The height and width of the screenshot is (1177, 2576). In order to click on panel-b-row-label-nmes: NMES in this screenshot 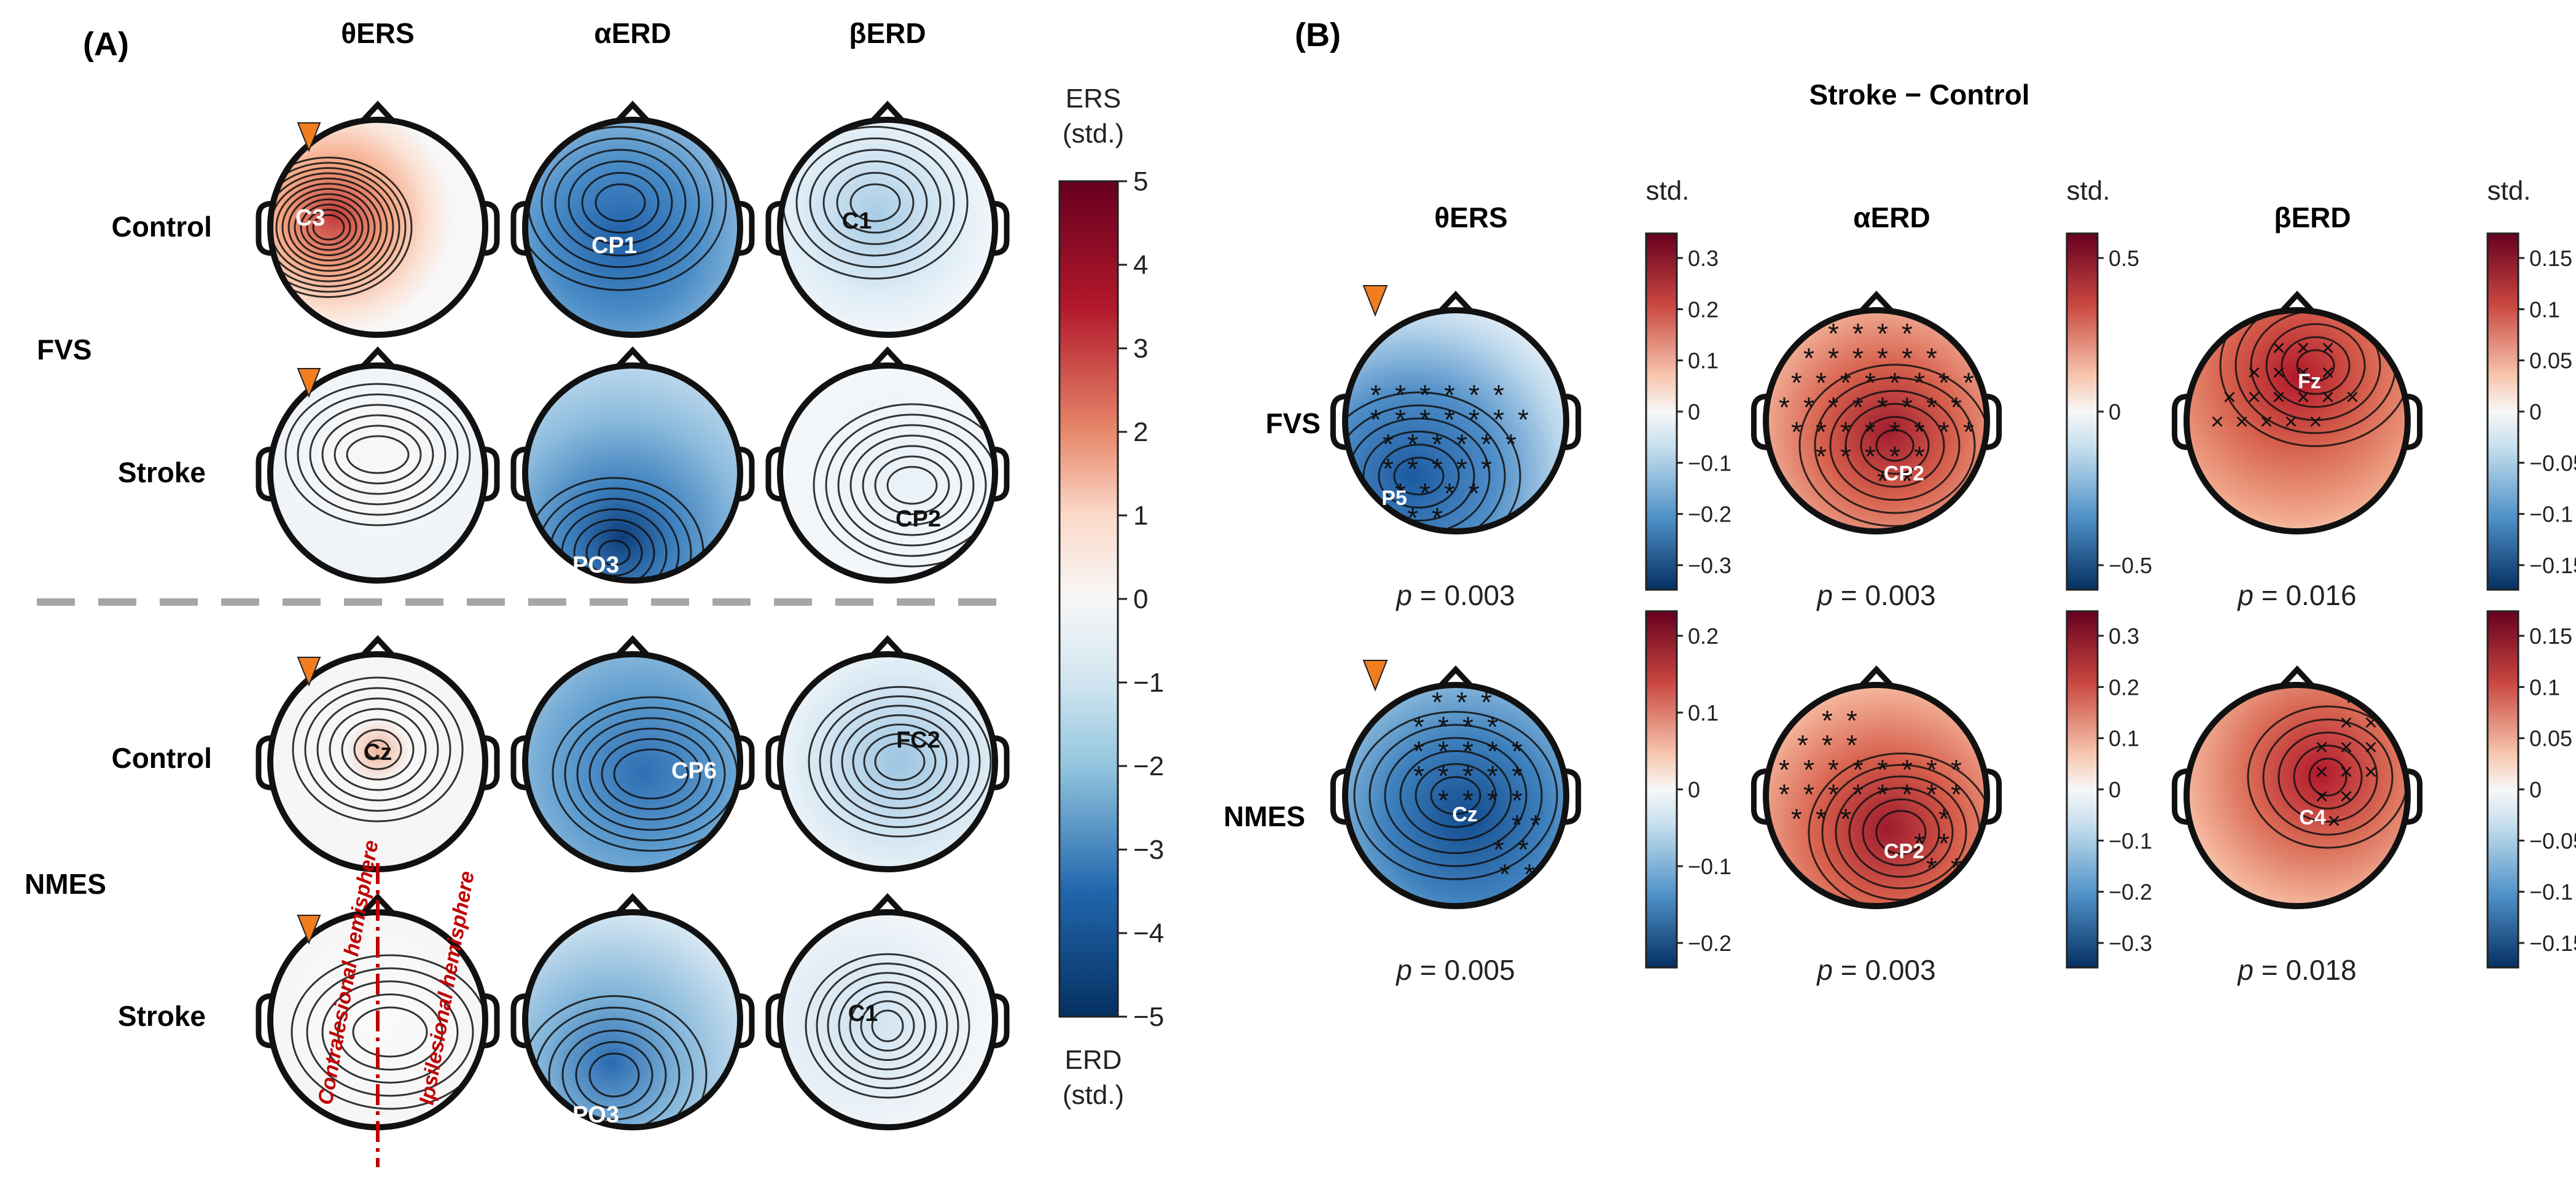, I will do `click(1264, 816)`.